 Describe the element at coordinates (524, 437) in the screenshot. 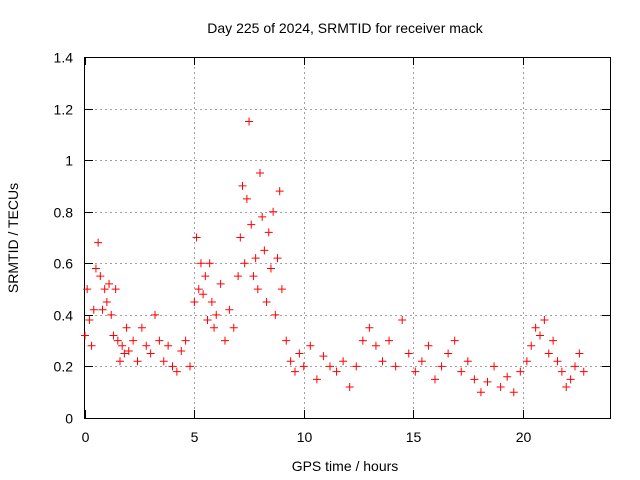

I see `x-tick-label: 20` at that location.